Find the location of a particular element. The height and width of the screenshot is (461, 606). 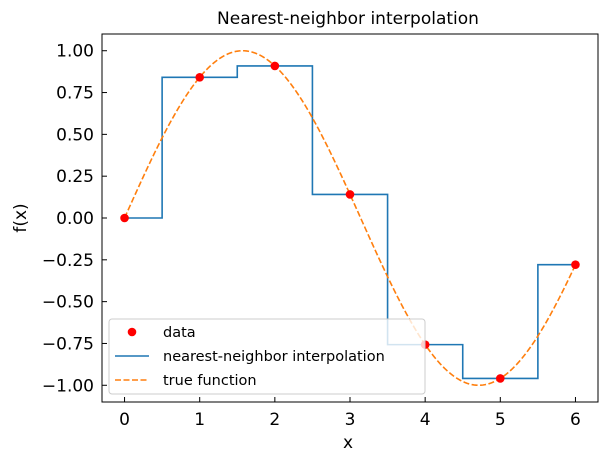

x-tick-label: 4 is located at coordinates (425, 420).